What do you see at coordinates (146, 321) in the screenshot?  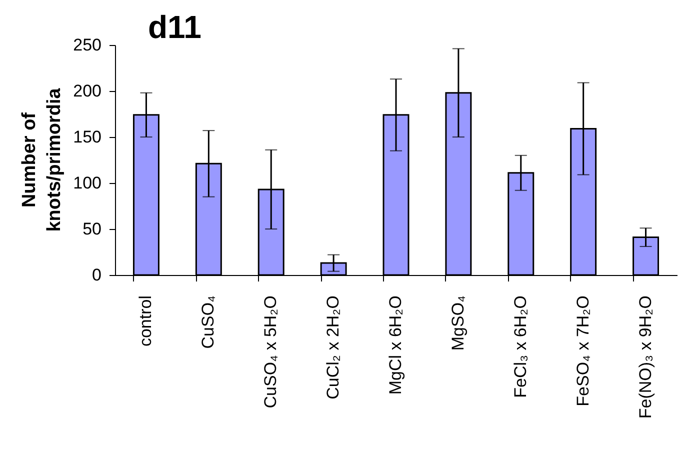 I see `x-tick-label: control` at bounding box center [146, 321].